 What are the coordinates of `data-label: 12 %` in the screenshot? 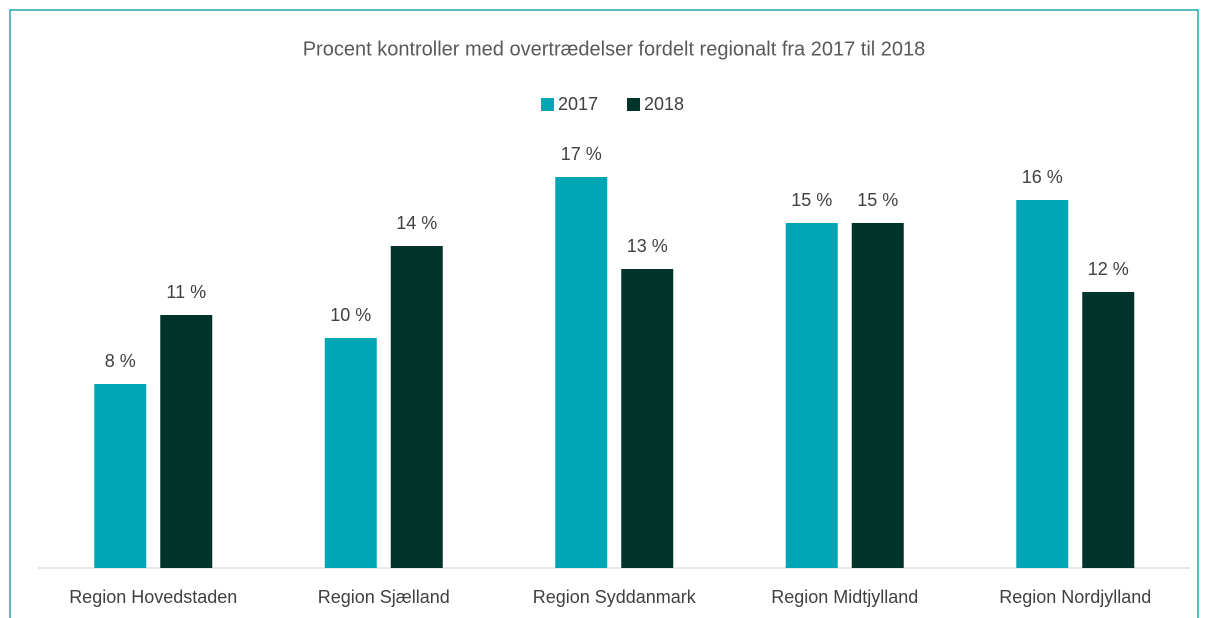 It's located at (1108, 269).